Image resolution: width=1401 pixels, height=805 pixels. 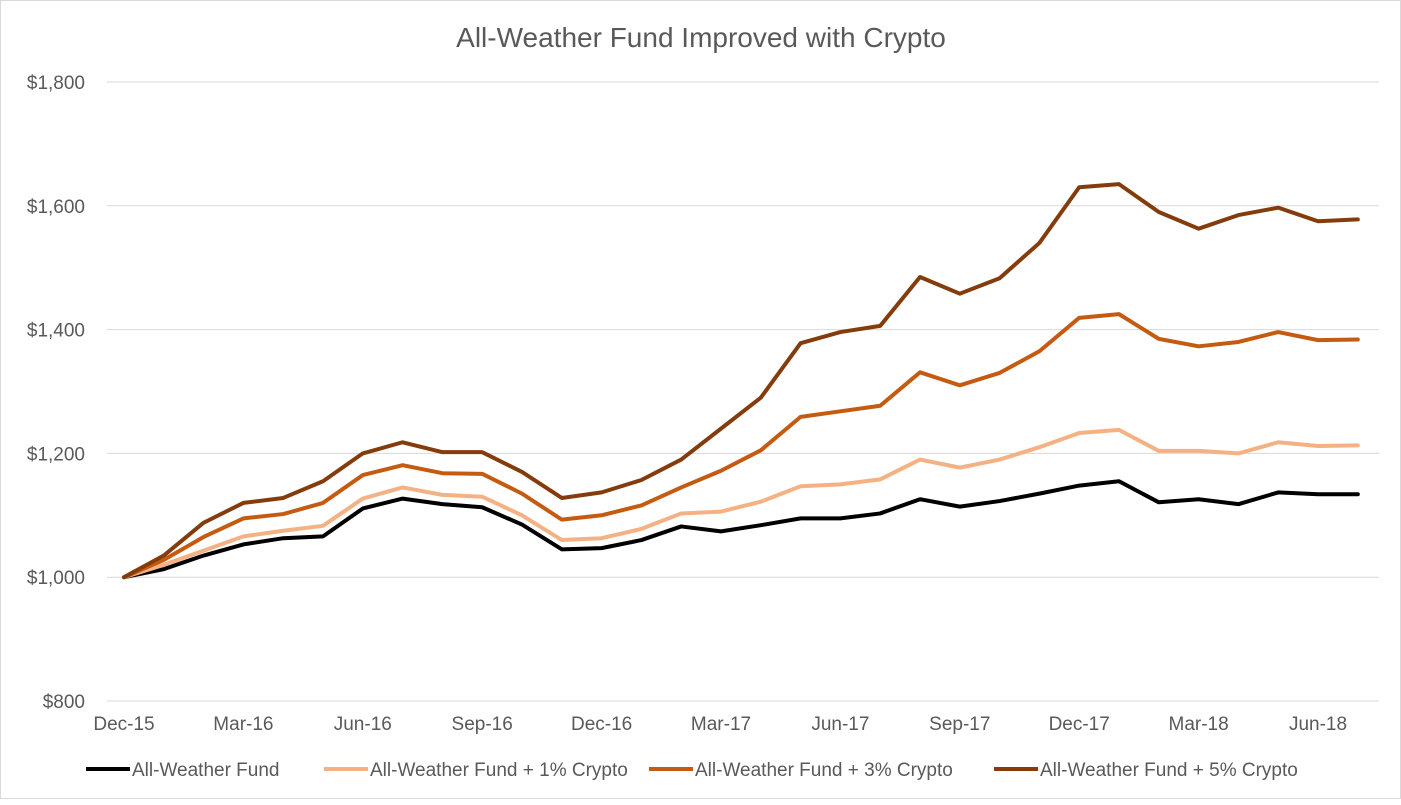 I want to click on y-axis-ticks: $800 $1,000 $1,200 $1,400 $1,600 $1,800, so click(x=56, y=393).